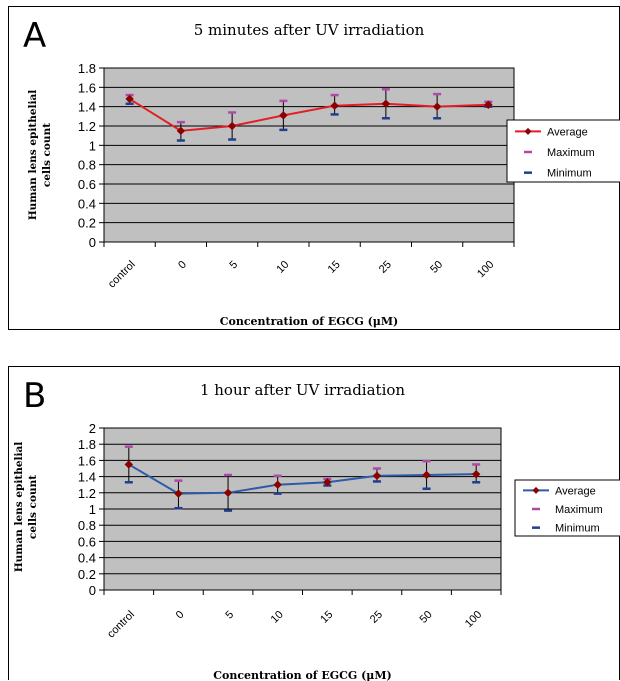 The width and height of the screenshot is (620, 681). Describe the element at coordinates (34, 396) in the screenshot. I see `panel-letter: B` at that location.